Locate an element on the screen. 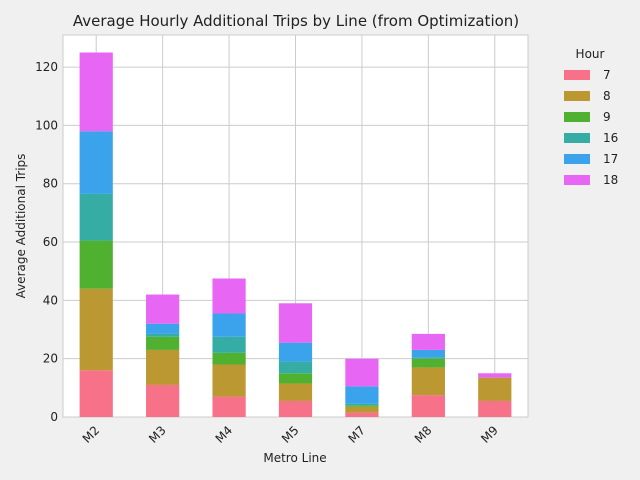 This screenshot has width=640, height=480. legend-title: Hour is located at coordinates (590, 54).